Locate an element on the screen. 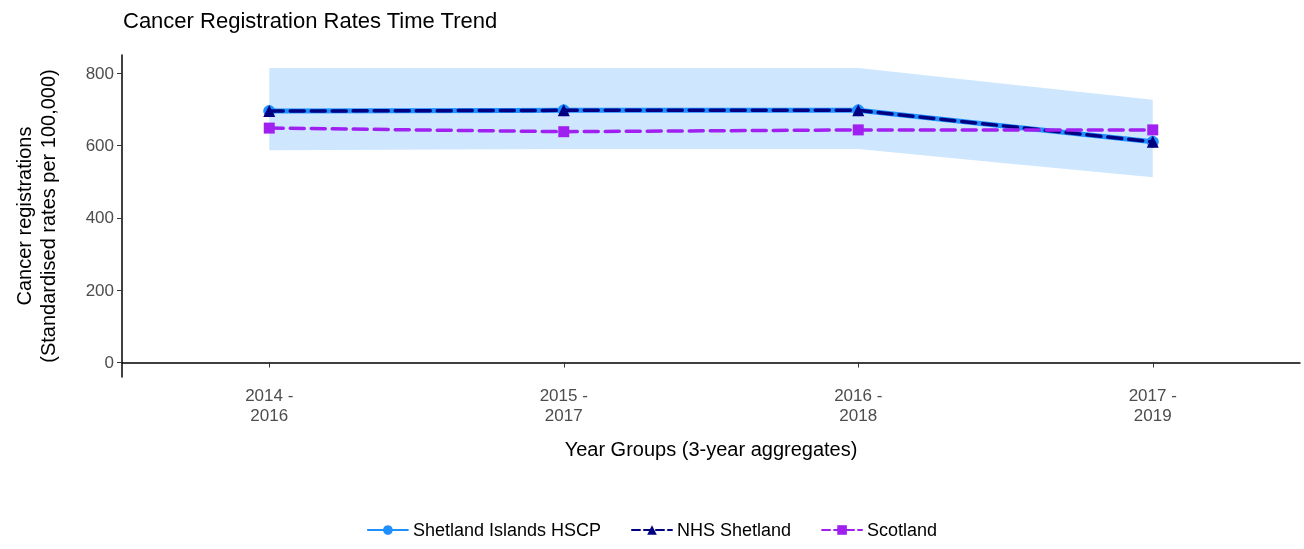 The width and height of the screenshot is (1304, 549). legend-label: NHS Shetland is located at coordinates (734, 530).